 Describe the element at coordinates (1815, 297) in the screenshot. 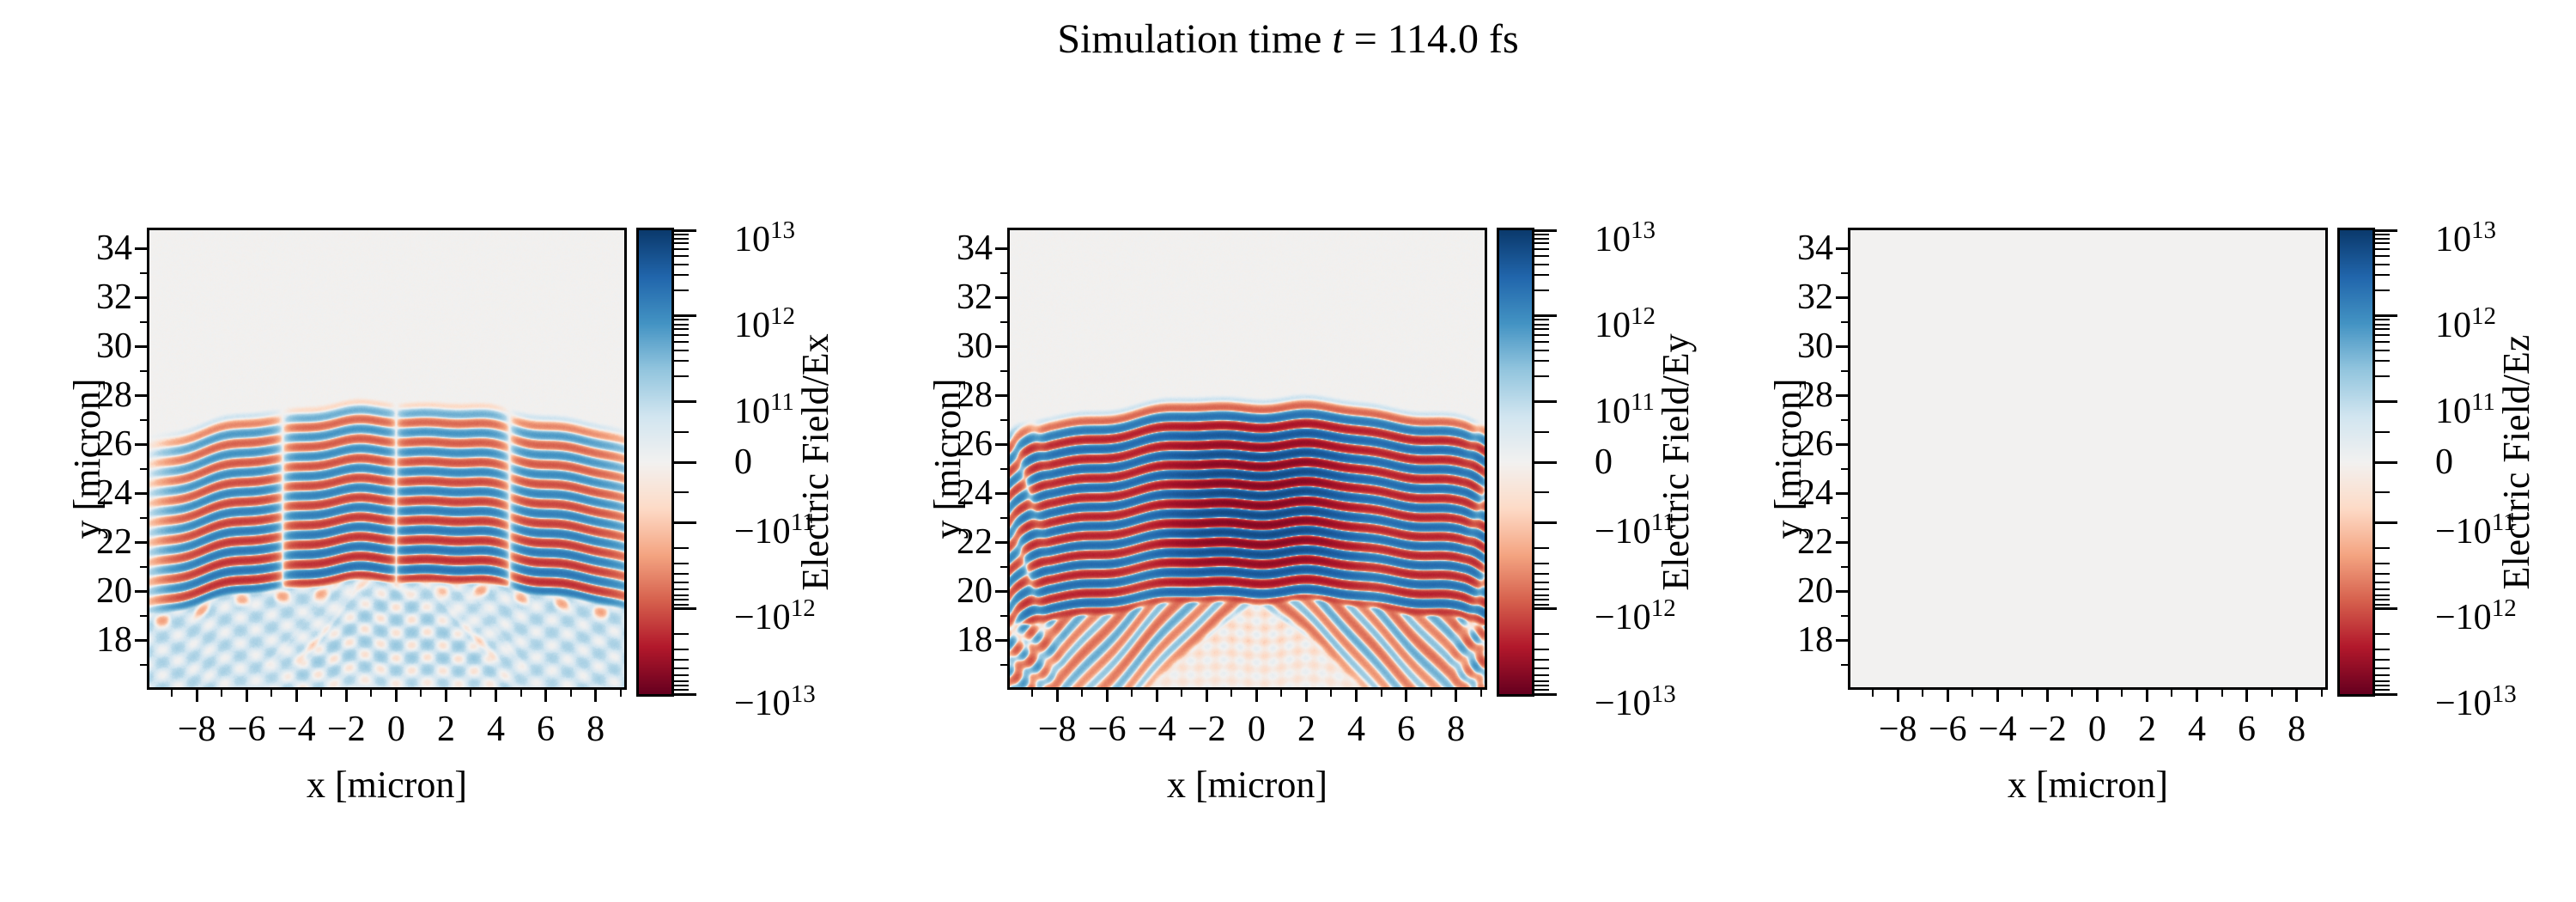

I see `y-tick-label: 32` at that location.